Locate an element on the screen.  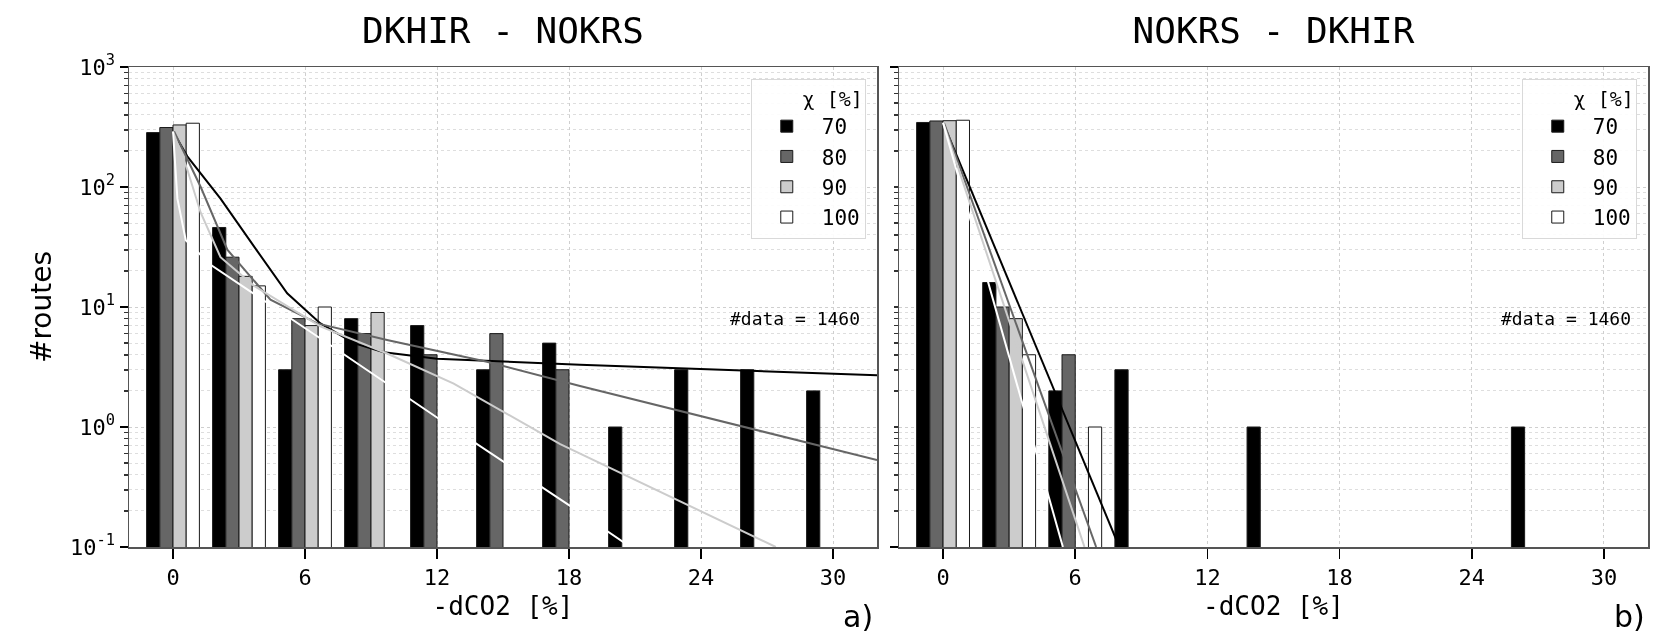
y-tick-label: 10$^{2}$ is located at coordinates (97, 185).